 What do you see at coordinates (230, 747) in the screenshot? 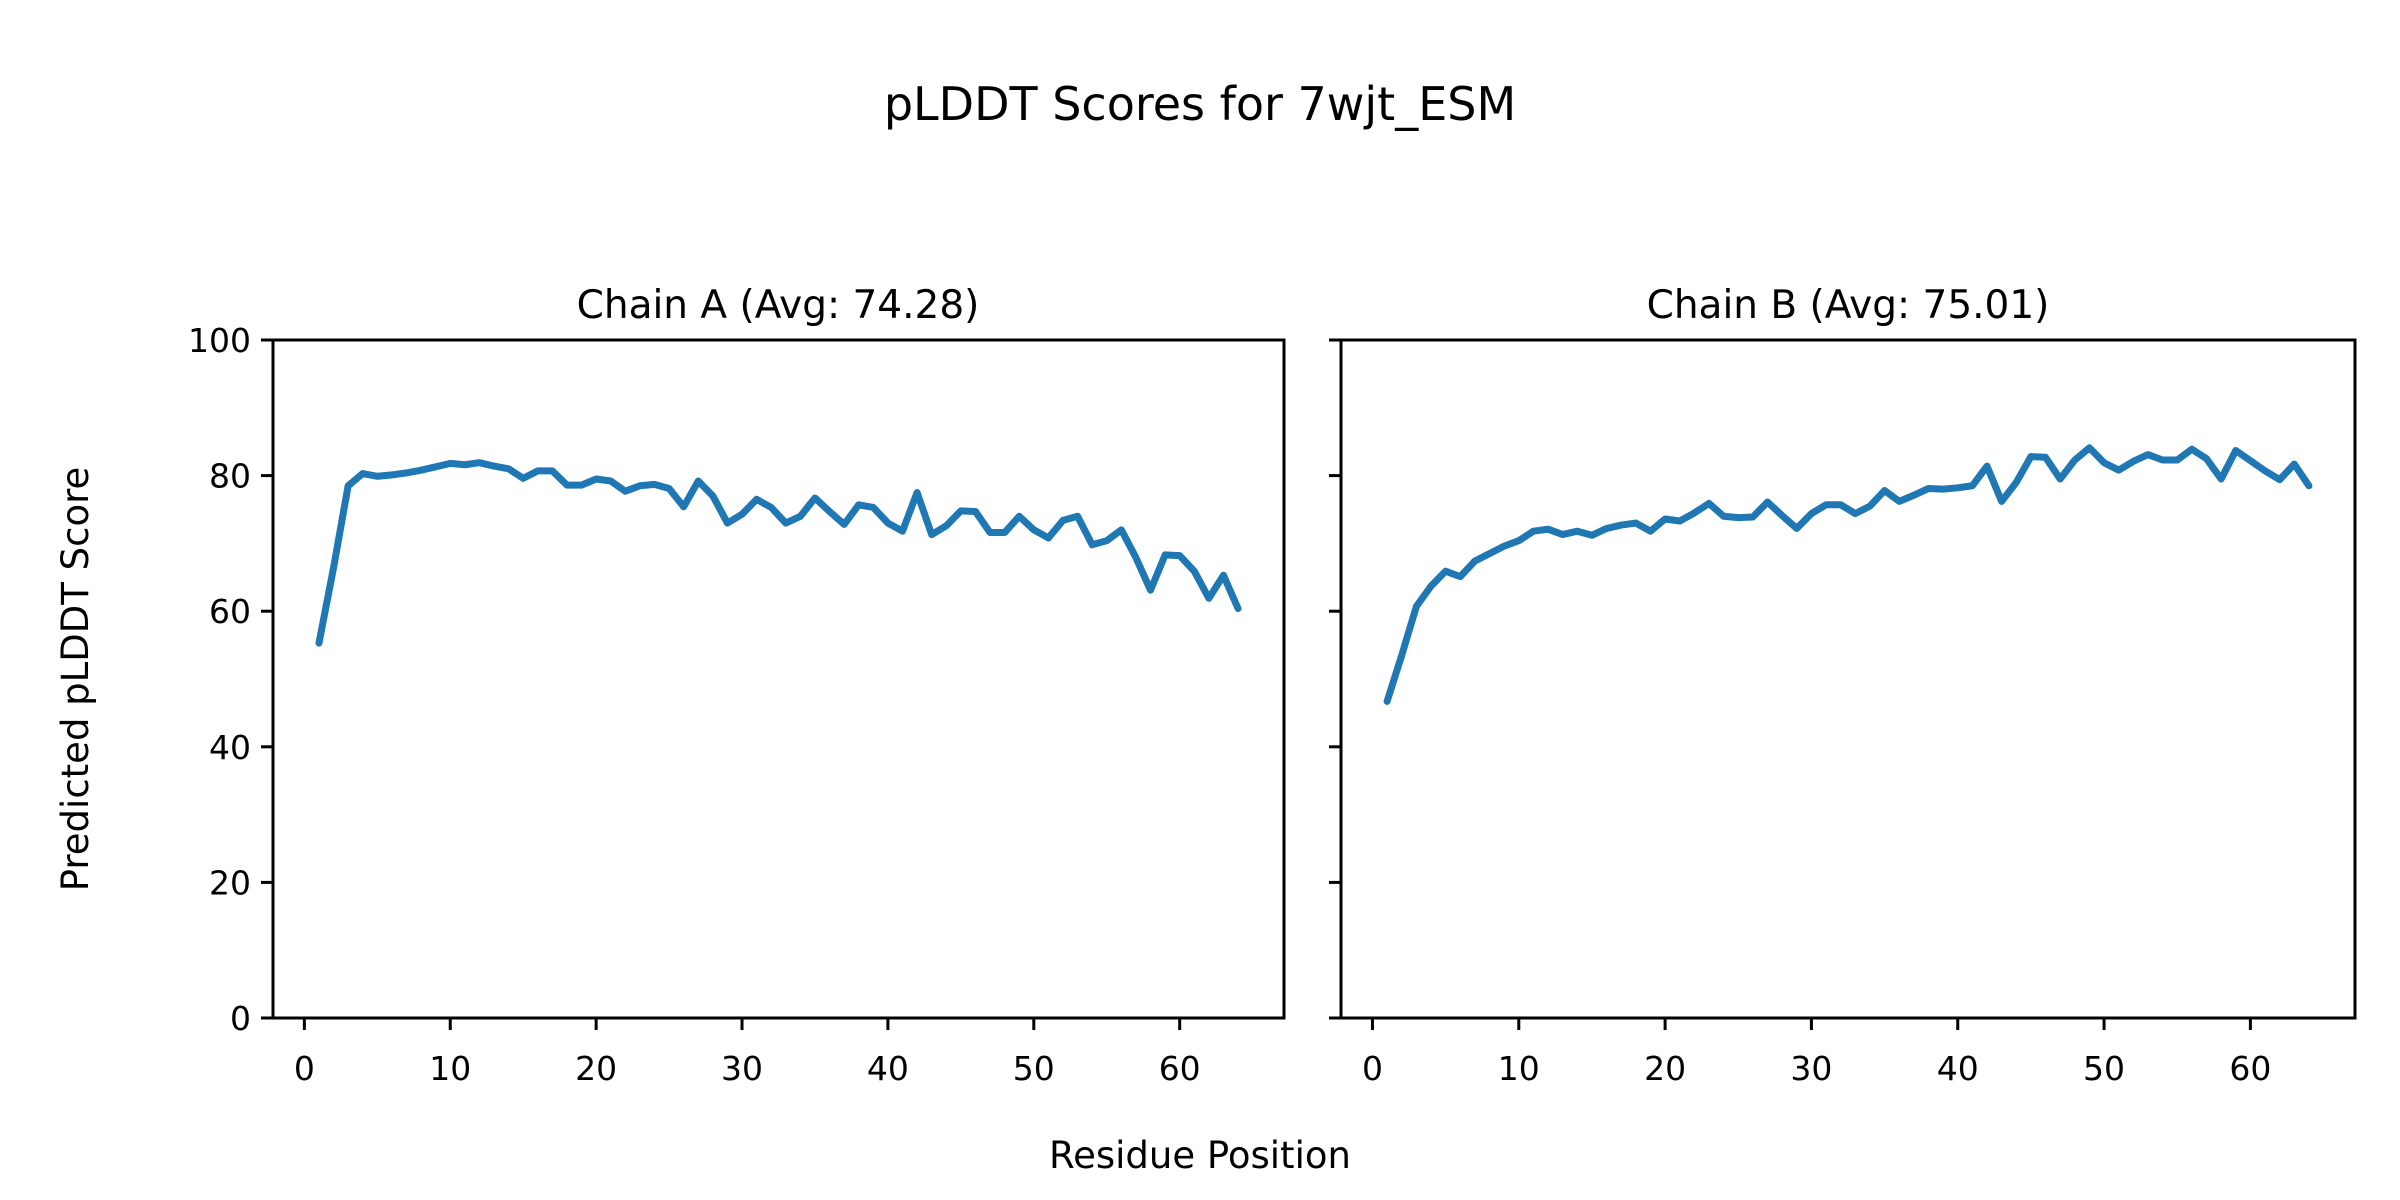
I see `y-tick-label: 40` at bounding box center [230, 747].